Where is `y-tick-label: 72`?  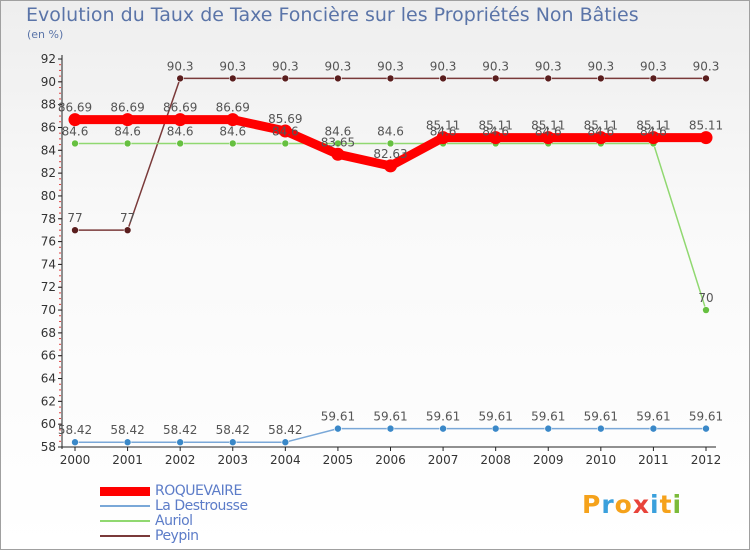 y-tick-label: 72 is located at coordinates (48, 287).